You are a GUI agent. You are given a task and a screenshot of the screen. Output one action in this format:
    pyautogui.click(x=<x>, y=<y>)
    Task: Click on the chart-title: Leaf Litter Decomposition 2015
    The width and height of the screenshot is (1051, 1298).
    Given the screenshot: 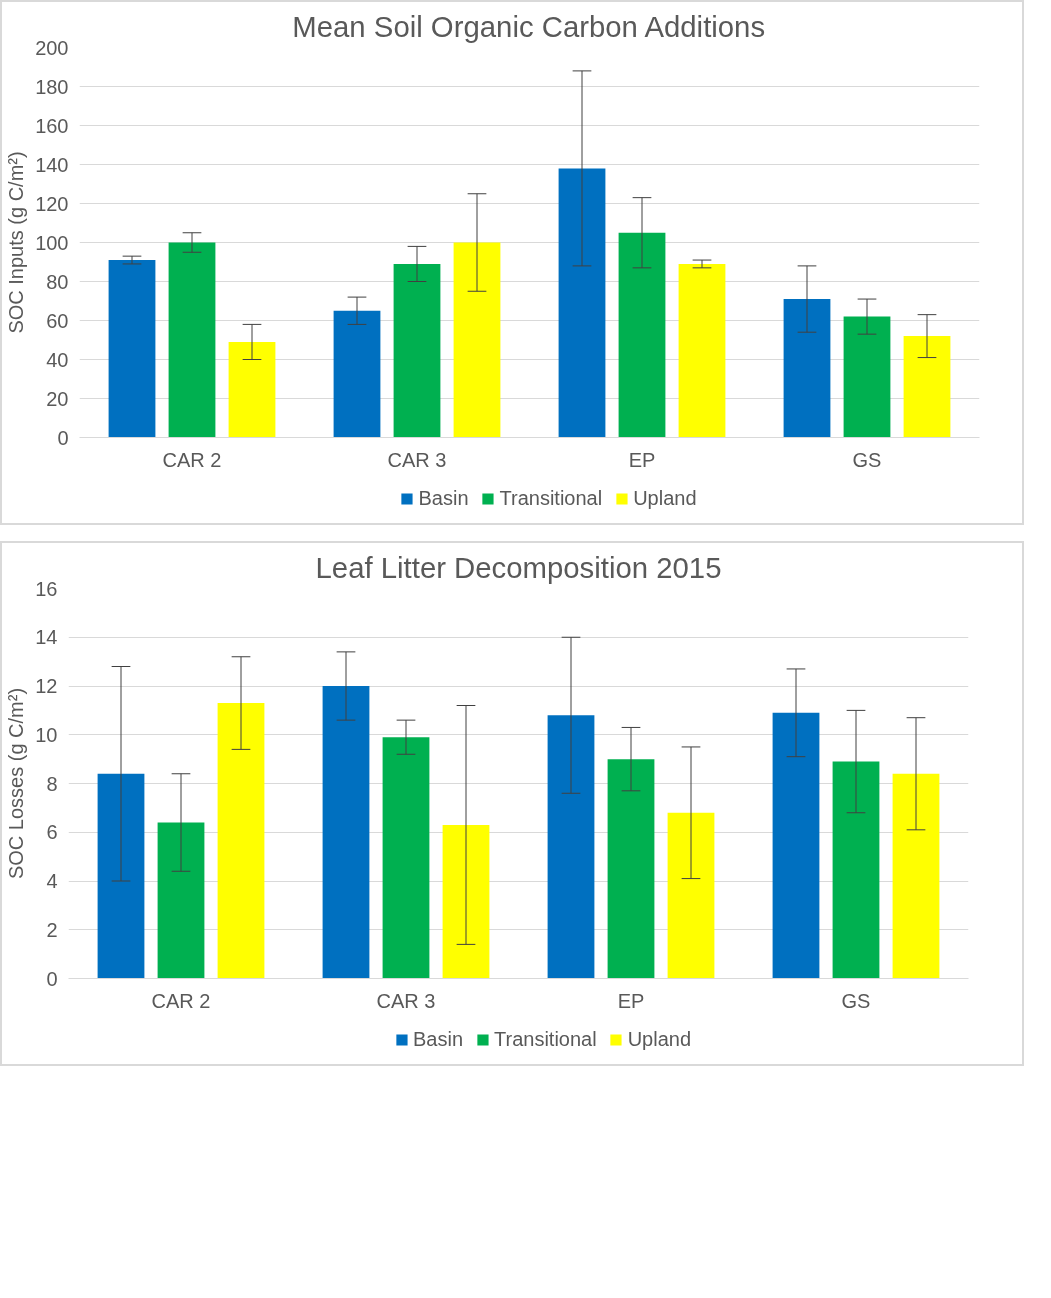 What is the action you would take?
    pyautogui.click(x=518, y=567)
    